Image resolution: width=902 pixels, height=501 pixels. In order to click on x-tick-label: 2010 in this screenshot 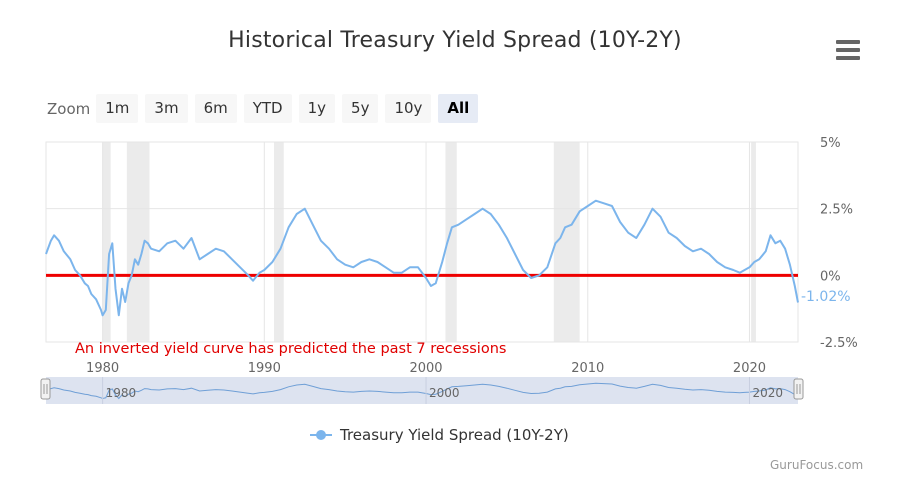, I will do `click(587, 368)`.